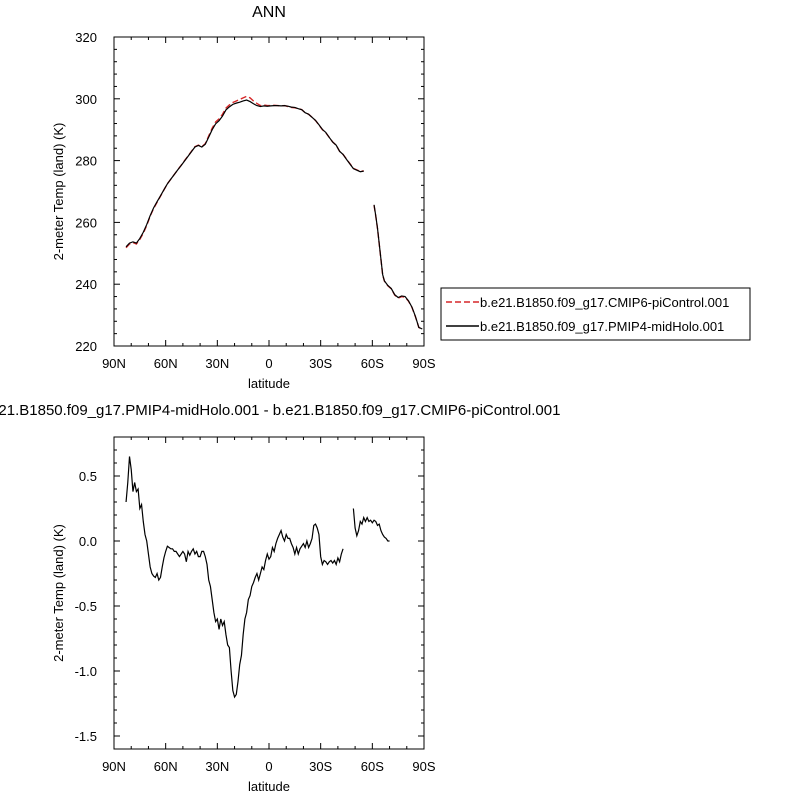  Describe the element at coordinates (88, 541) in the screenshot. I see `y-tick-label: 0.0` at that location.